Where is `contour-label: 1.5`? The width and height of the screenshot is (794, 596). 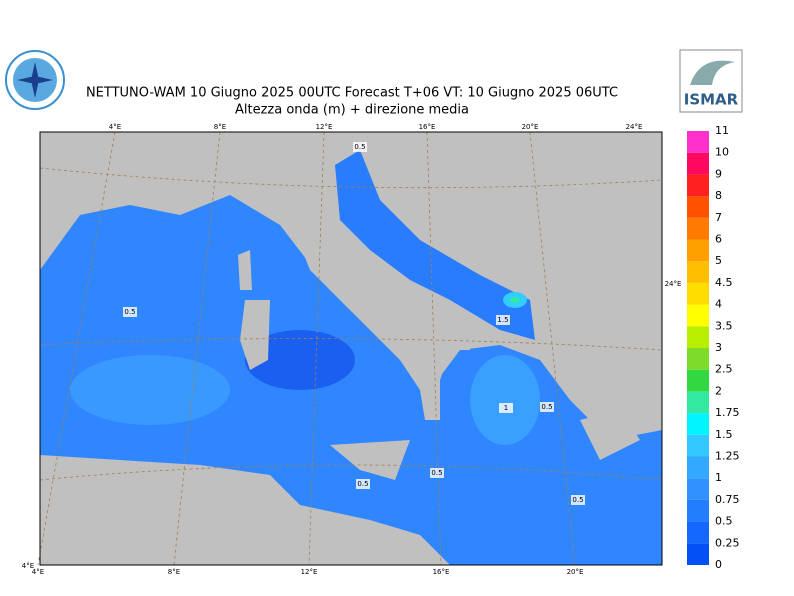 contour-label: 1.5 is located at coordinates (502, 320).